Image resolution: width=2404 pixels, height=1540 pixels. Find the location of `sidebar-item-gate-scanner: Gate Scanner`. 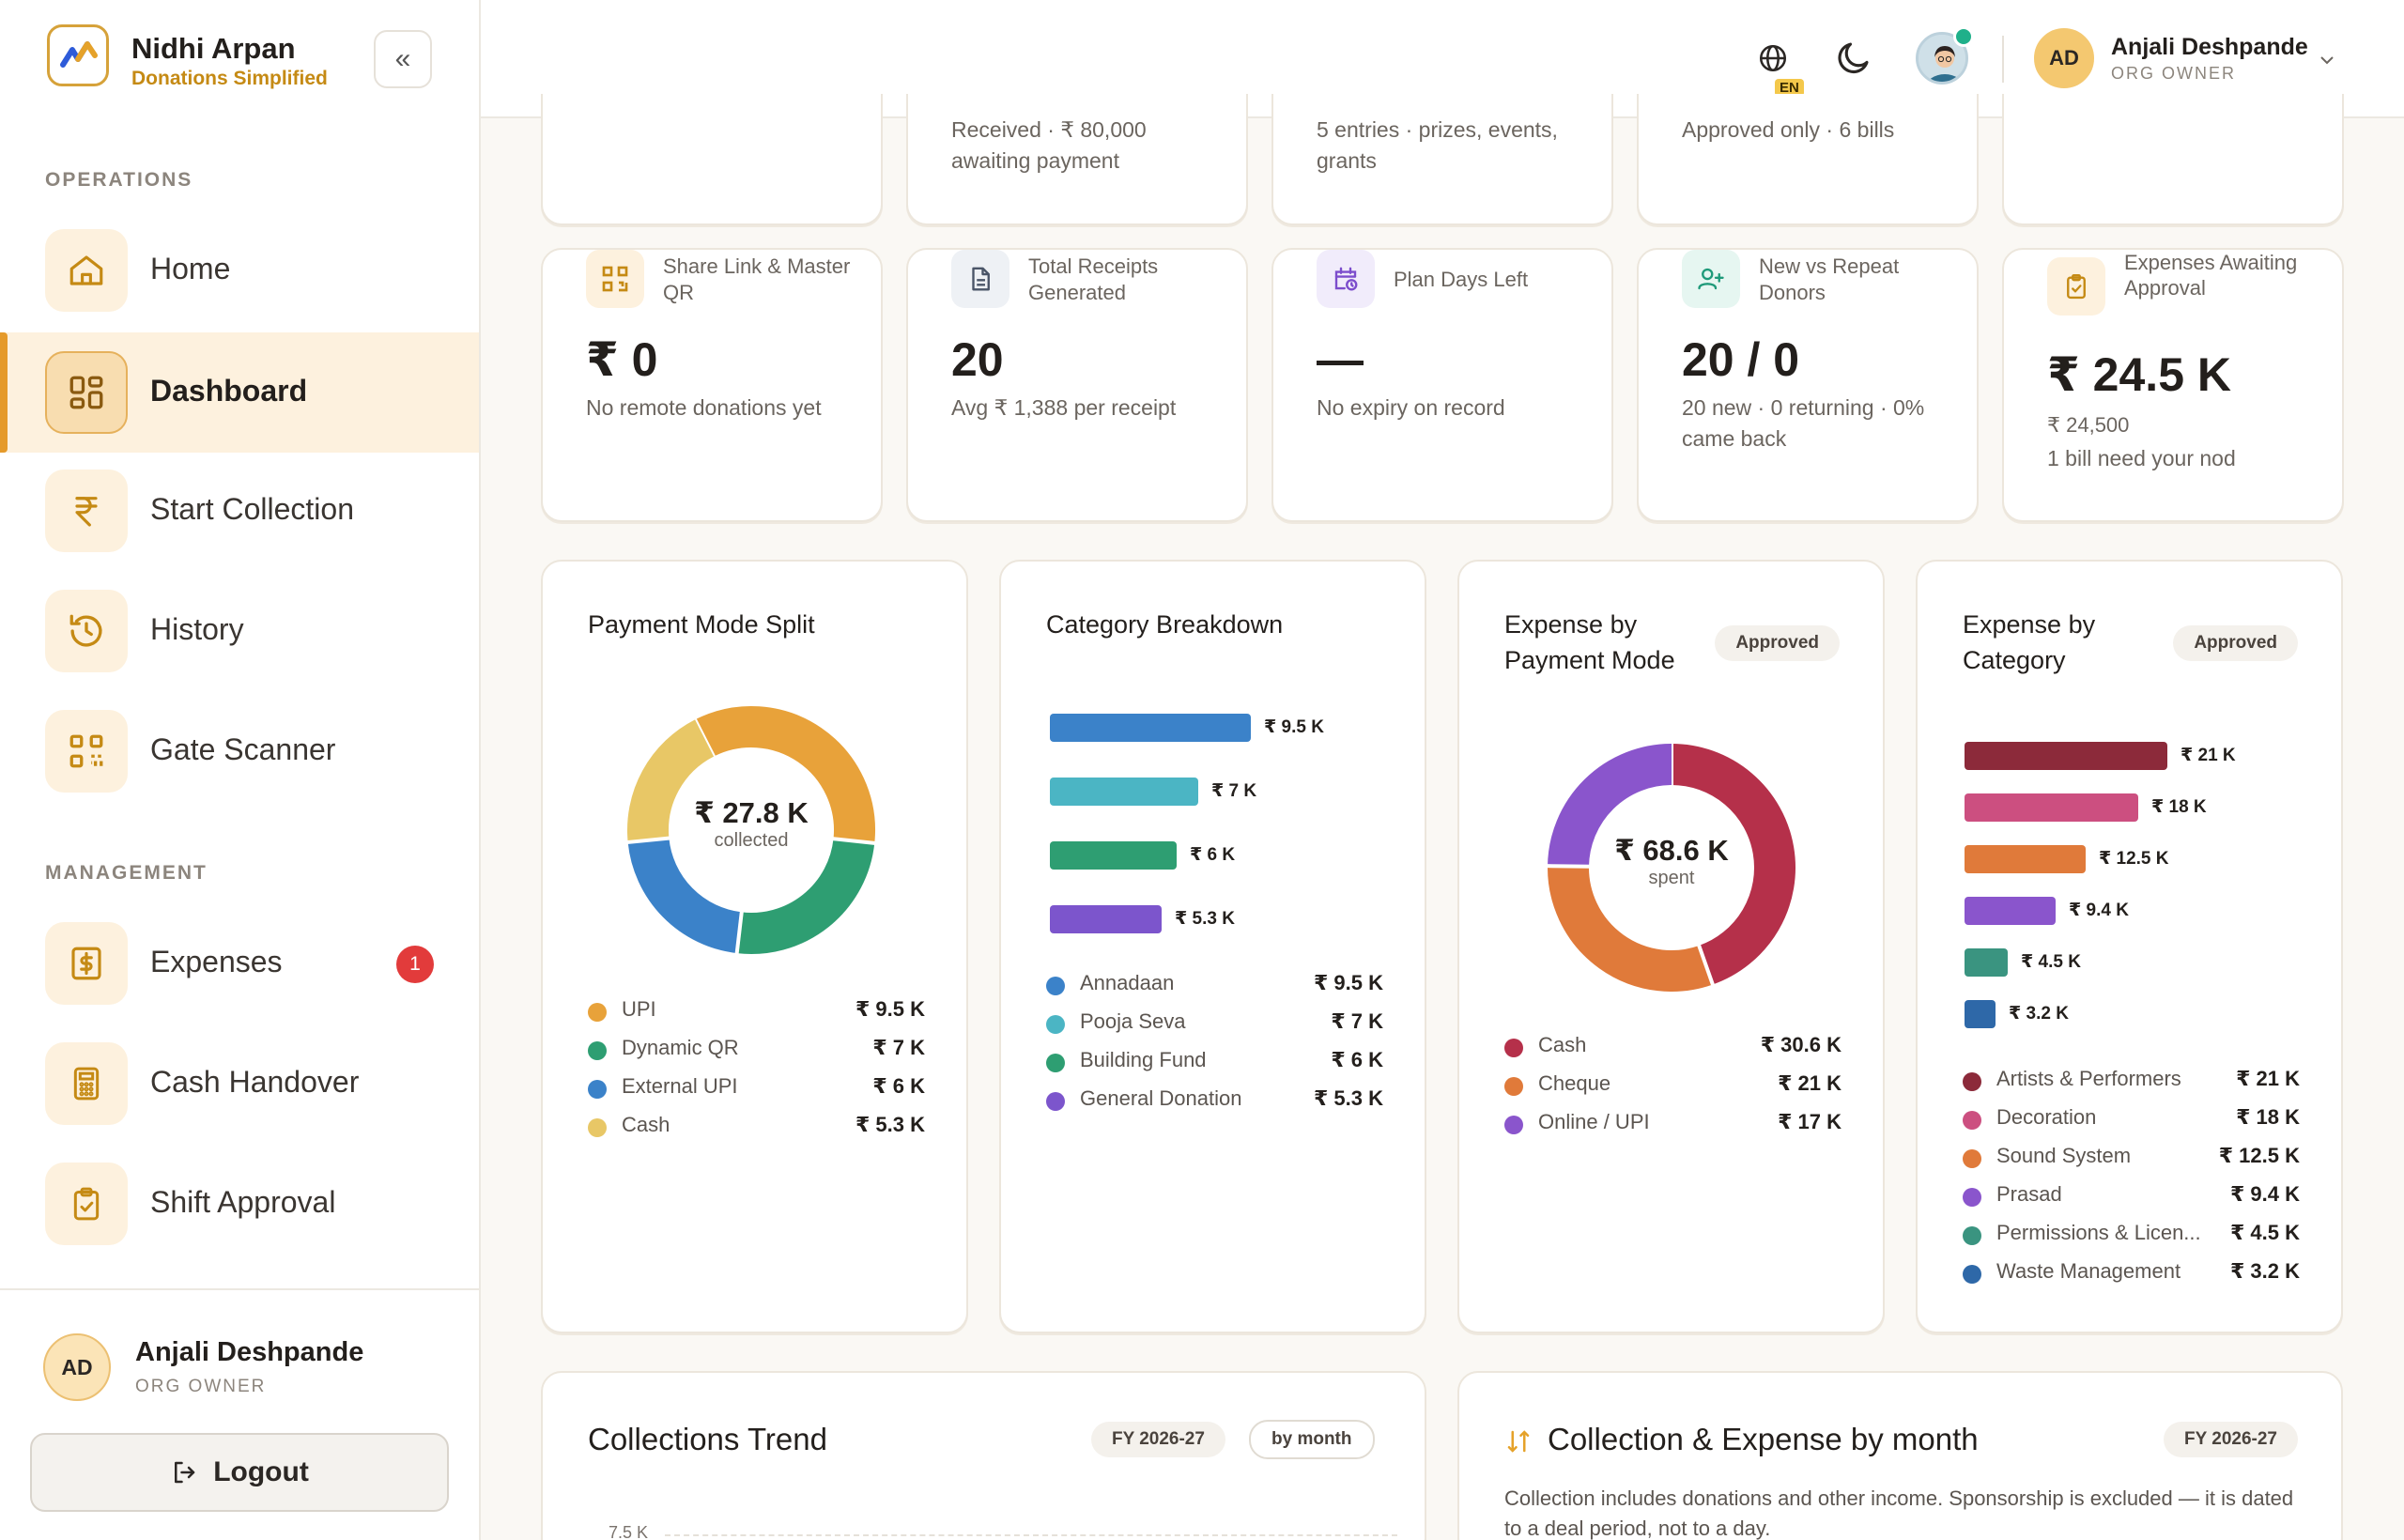

sidebar-item-gate-scanner: Gate Scanner is located at coordinates (239, 751).